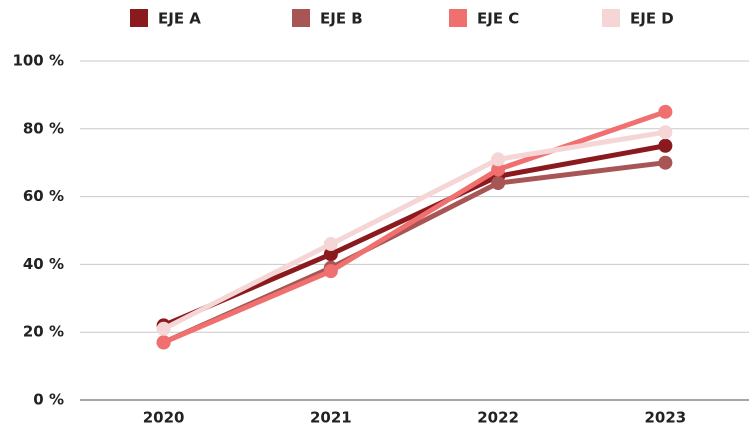 This screenshot has height=429, width=749. What do you see at coordinates (43, 196) in the screenshot?
I see `y-tick-label: 60 %` at bounding box center [43, 196].